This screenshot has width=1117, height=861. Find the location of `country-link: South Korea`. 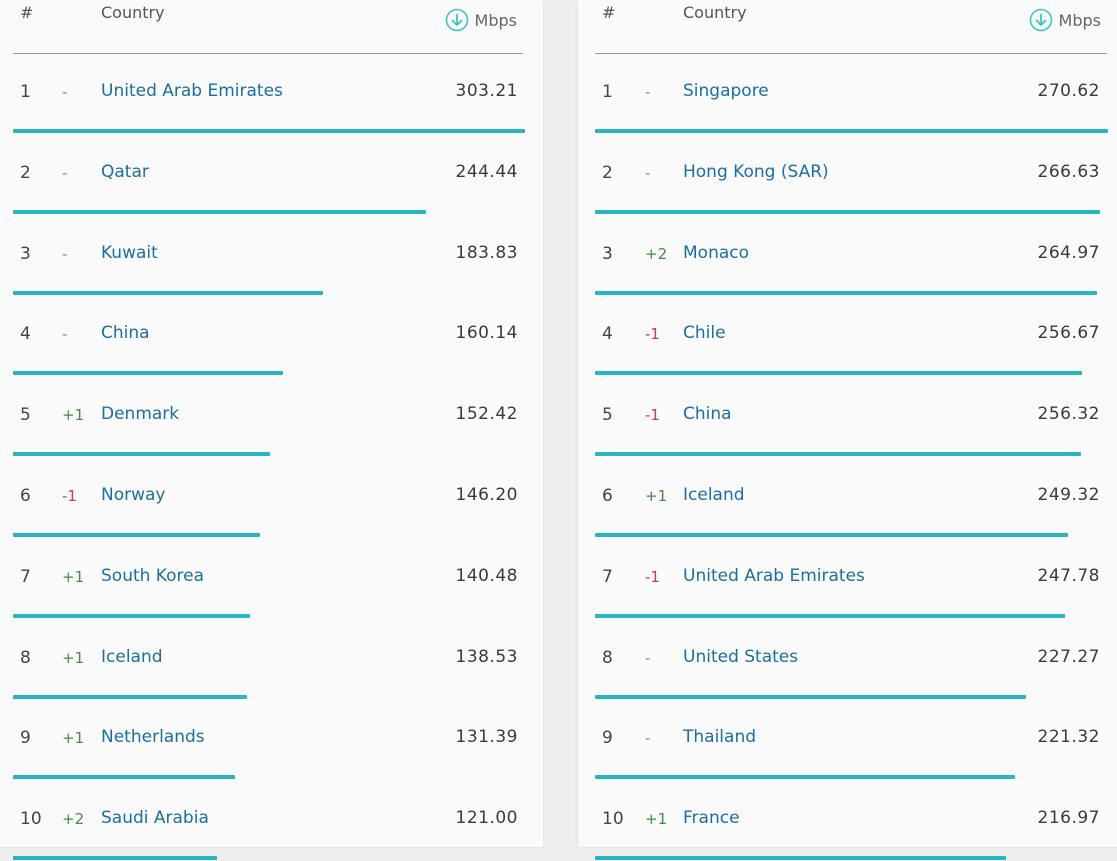

country-link: South Korea is located at coordinates (153, 575).